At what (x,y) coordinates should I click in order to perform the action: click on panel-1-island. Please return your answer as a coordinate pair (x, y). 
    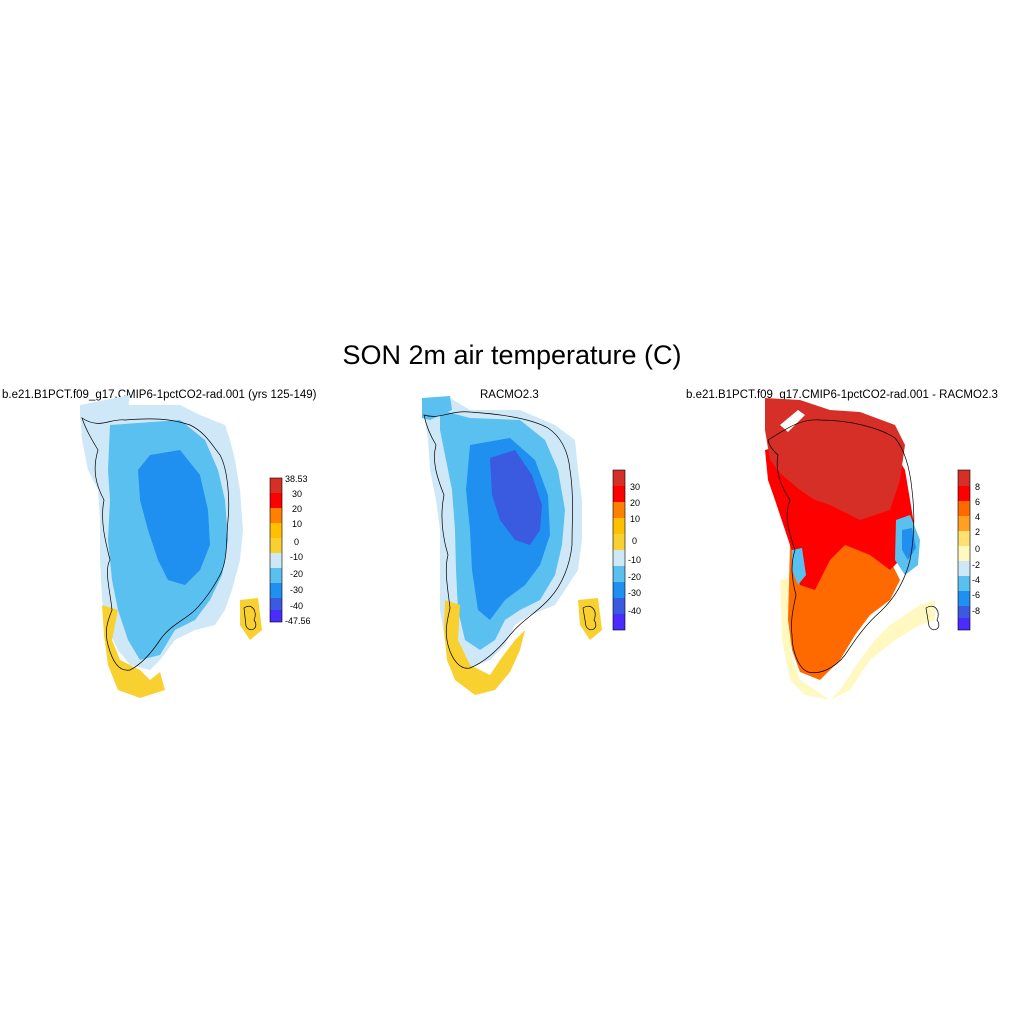
    Looking at the image, I should click on (250, 618).